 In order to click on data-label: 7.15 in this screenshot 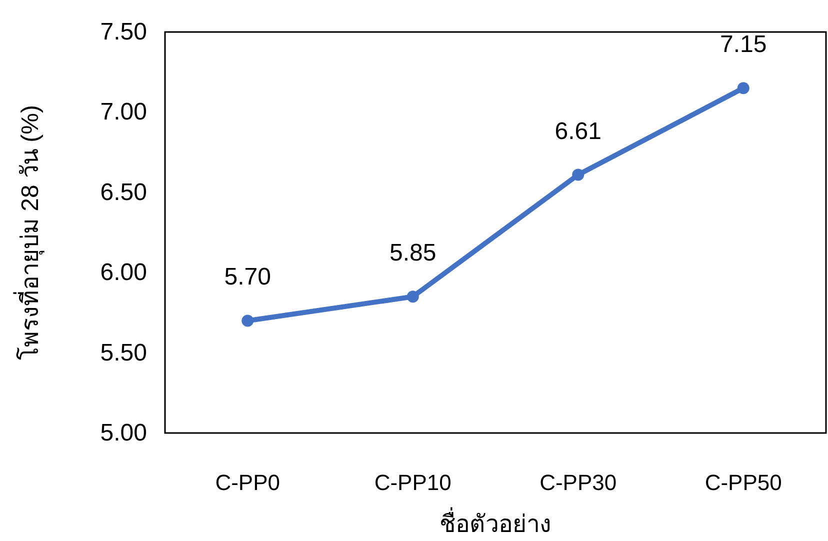, I will do `click(743, 44)`.